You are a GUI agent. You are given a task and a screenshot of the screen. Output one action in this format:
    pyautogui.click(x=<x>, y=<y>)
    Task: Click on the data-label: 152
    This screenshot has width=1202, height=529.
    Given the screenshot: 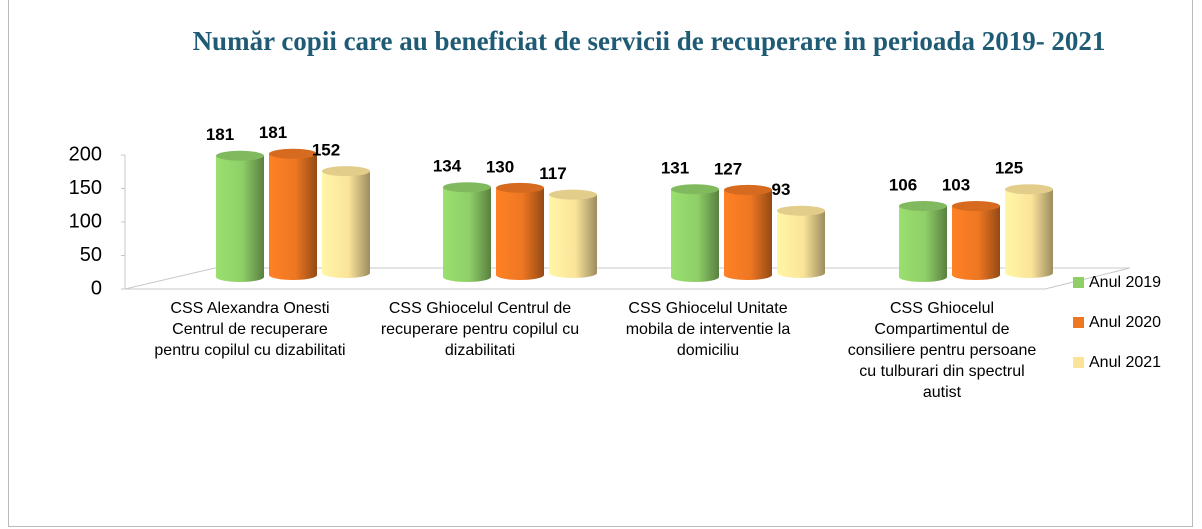 What is the action you would take?
    pyautogui.click(x=326, y=150)
    